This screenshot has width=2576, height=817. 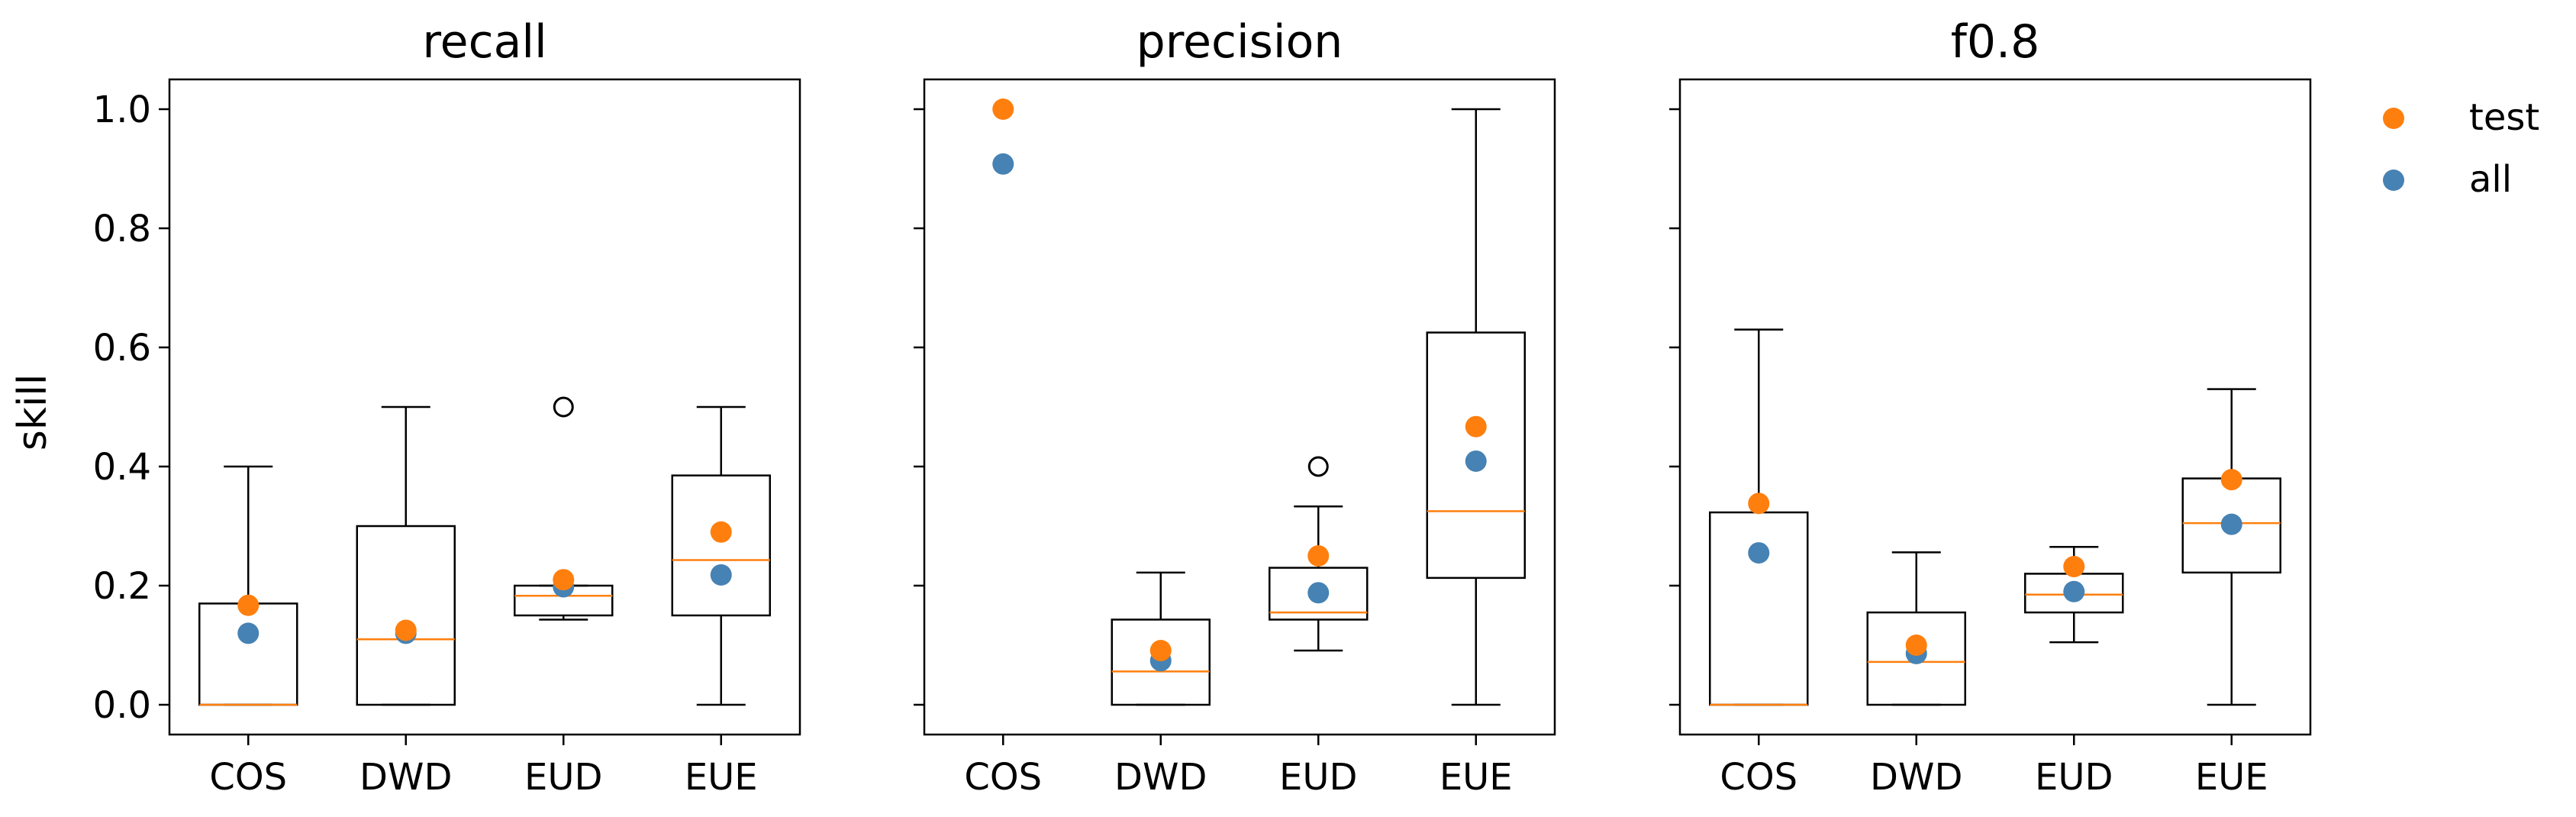 I want to click on y-tick-label: 1.0, so click(x=122, y=110).